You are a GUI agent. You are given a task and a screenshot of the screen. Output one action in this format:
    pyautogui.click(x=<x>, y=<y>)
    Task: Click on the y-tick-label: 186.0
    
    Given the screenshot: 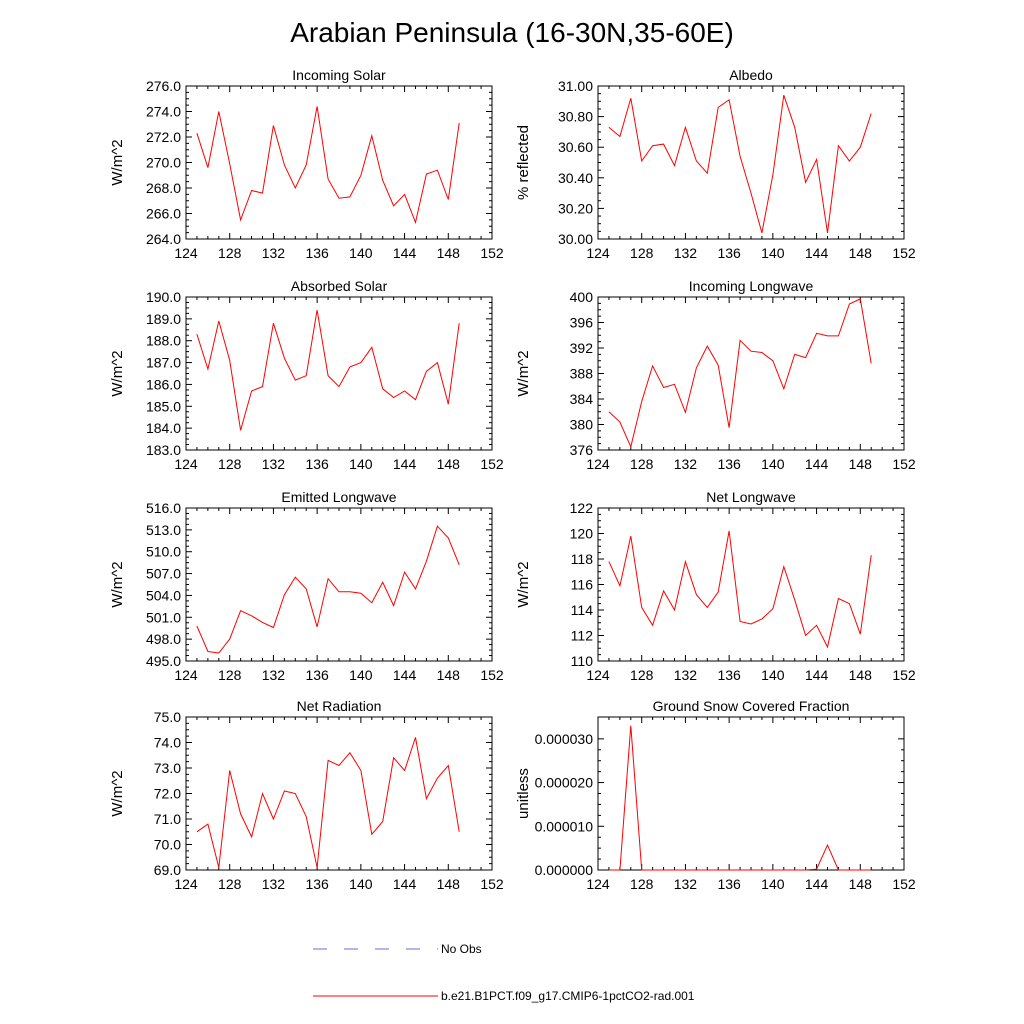 What is the action you would take?
    pyautogui.click(x=163, y=384)
    